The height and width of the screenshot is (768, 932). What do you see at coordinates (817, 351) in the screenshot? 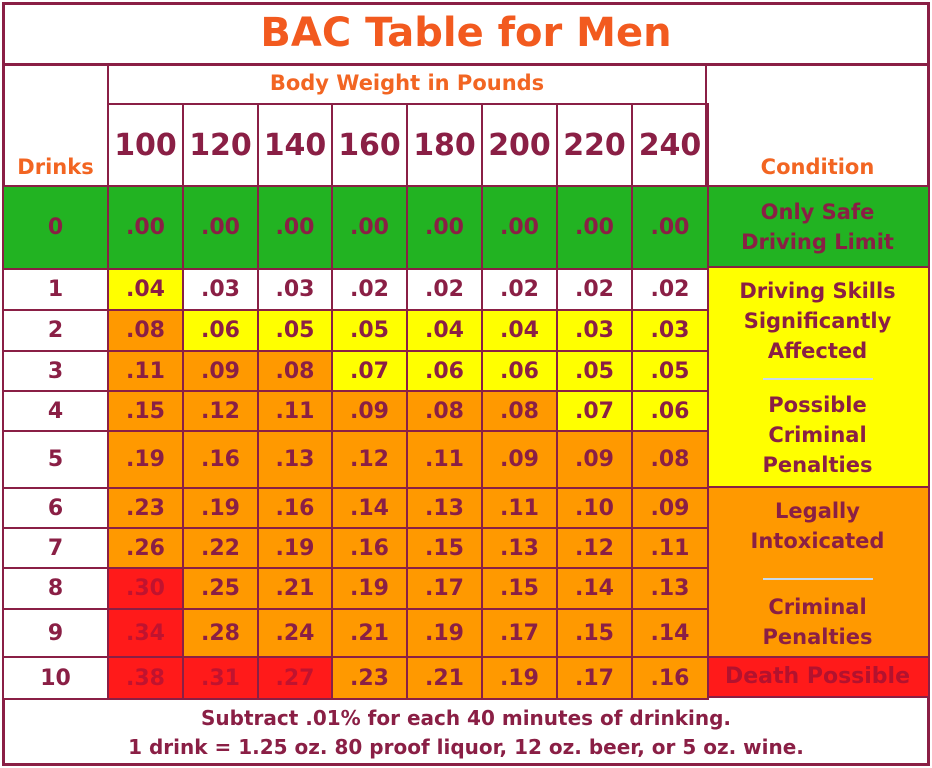
I see `condition-skills-line3: Affected` at bounding box center [817, 351].